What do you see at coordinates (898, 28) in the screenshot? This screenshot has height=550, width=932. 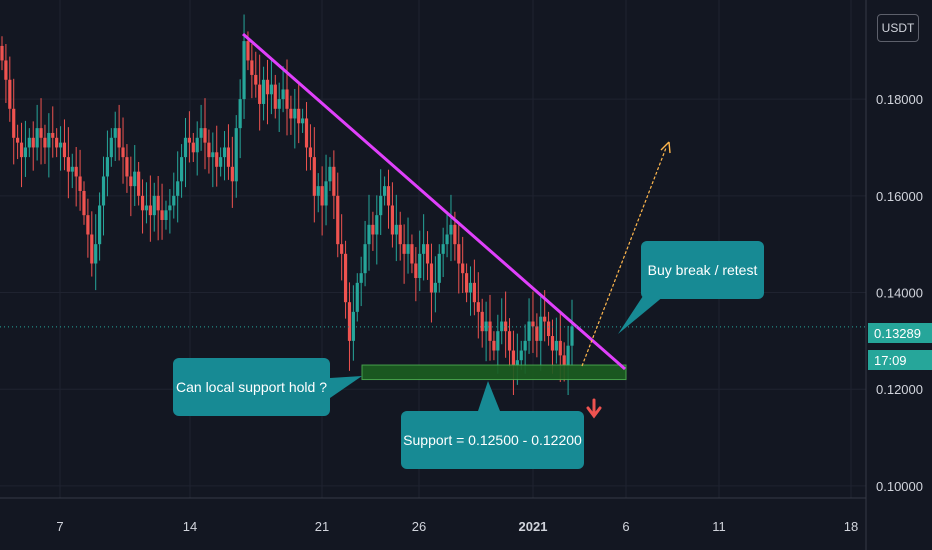 I see `currency-badge: USDT` at bounding box center [898, 28].